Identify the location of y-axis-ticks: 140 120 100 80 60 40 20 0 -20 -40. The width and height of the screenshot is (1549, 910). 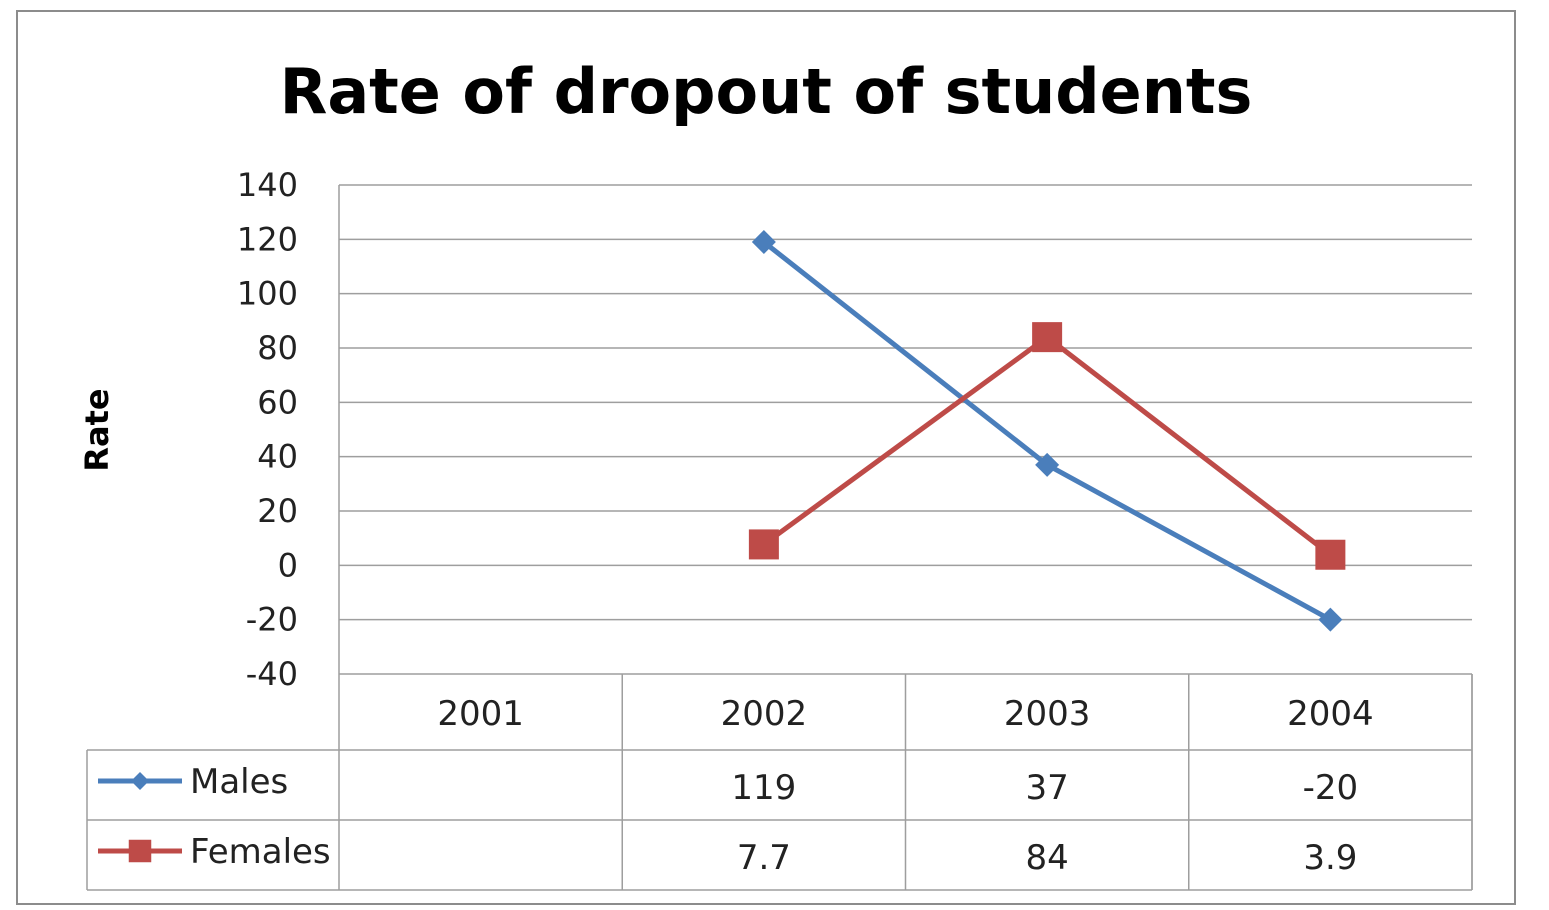
(267, 429).